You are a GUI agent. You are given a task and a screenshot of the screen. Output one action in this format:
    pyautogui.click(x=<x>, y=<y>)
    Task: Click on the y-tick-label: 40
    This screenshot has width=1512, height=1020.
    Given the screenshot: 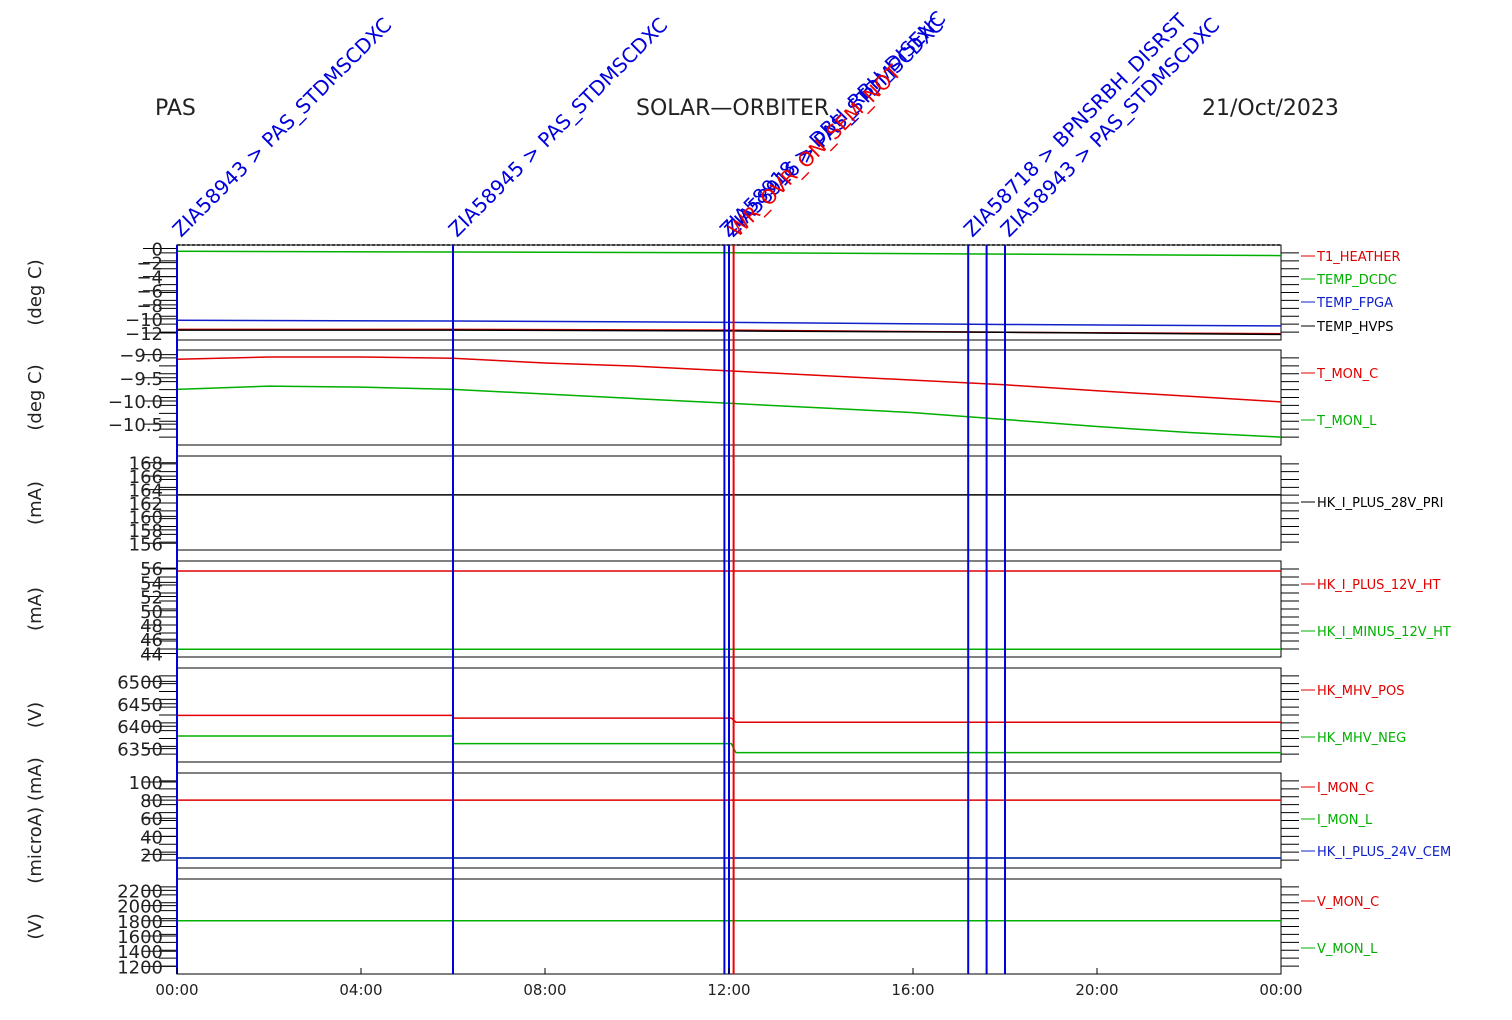 What is the action you would take?
    pyautogui.click(x=151, y=837)
    